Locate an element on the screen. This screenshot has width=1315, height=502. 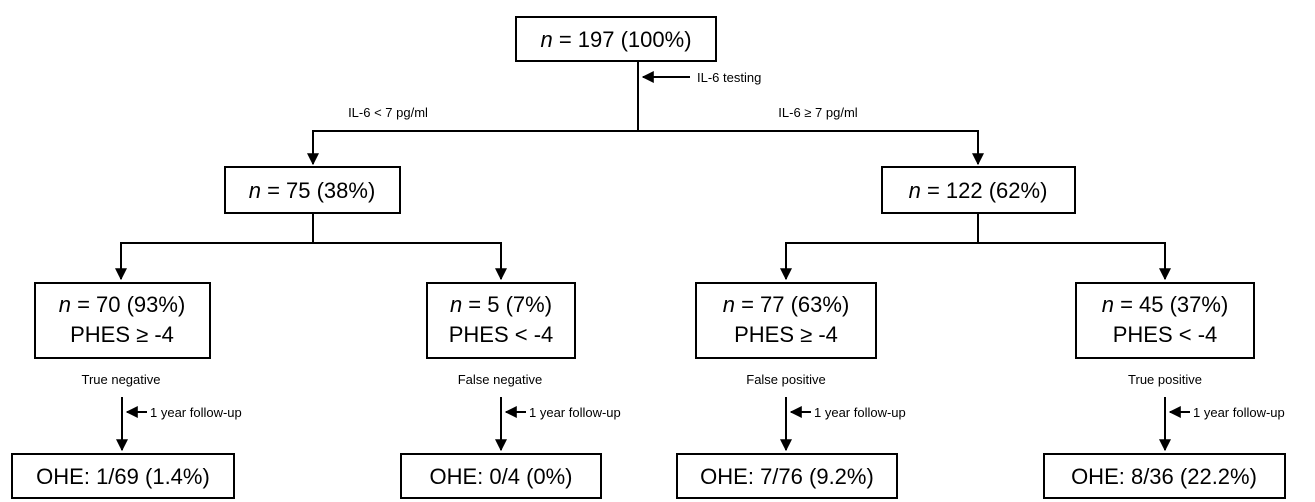
node-true-positive: n = 45 (37%) PHES < -4 True positive is located at coordinates (1165, 334).